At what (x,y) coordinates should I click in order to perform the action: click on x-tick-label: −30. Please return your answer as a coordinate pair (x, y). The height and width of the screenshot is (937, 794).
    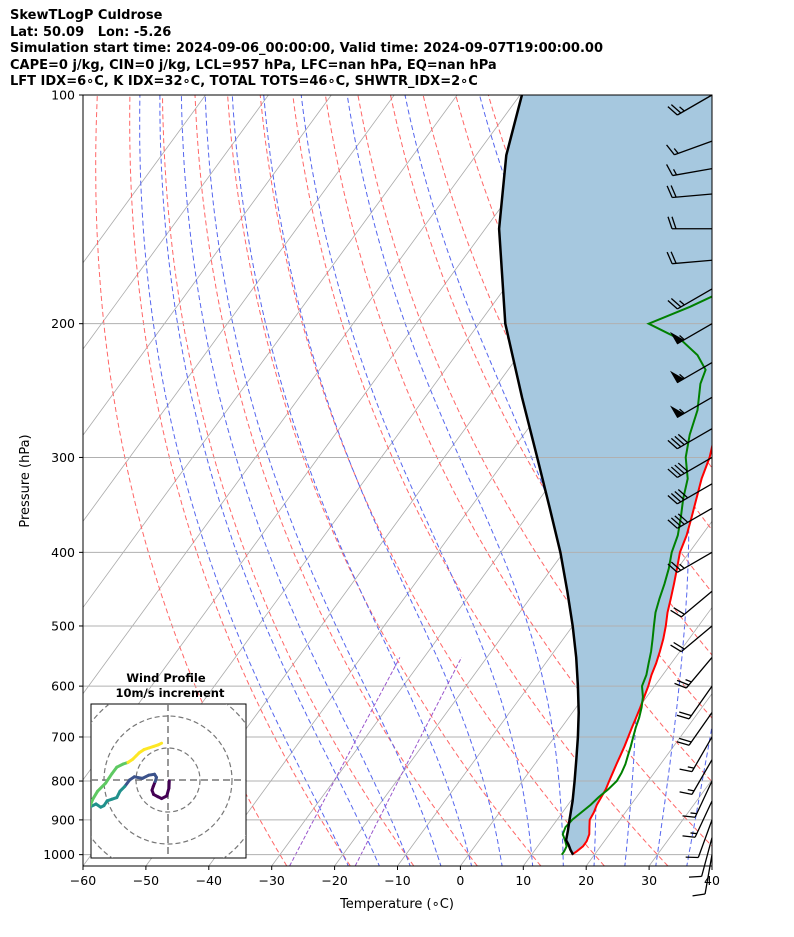
    Looking at the image, I should click on (272, 880).